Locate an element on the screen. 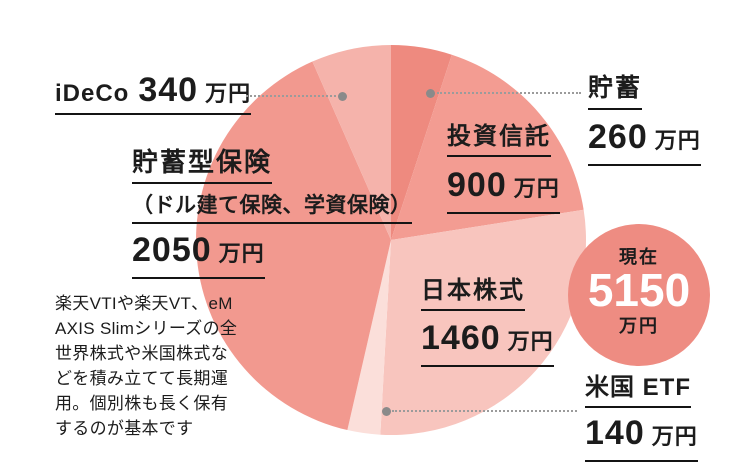 The image size is (755, 475). pie-slice-us-etf is located at coordinates (369, 337).